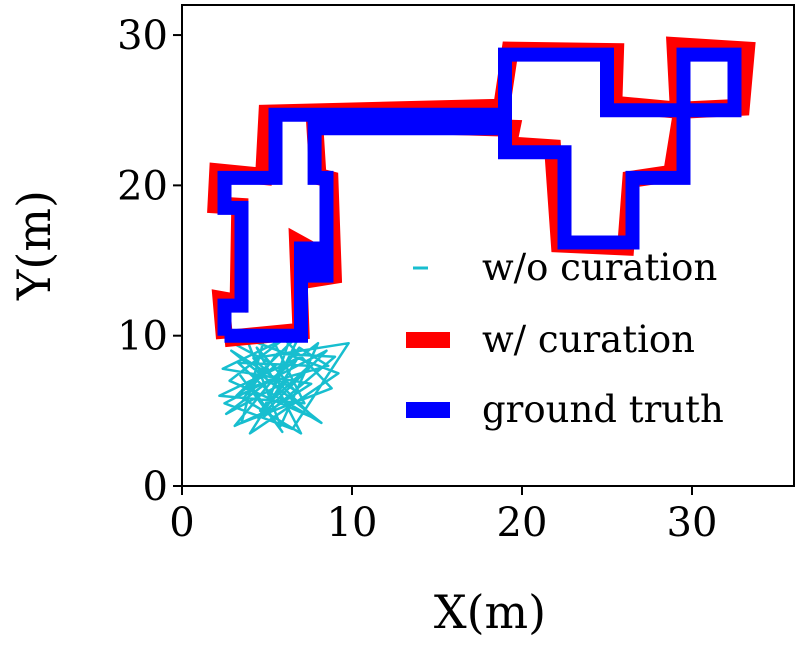 The height and width of the screenshot is (646, 797). Describe the element at coordinates (599, 267) in the screenshot. I see `legend-label: w/o curation` at that location.